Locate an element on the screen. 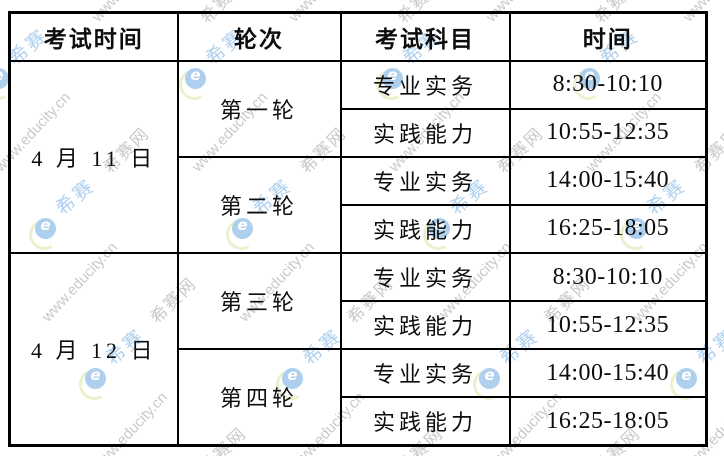 The image size is (724, 456). date-cell-april-11: 4 月 11 日 is located at coordinates (93, 157).